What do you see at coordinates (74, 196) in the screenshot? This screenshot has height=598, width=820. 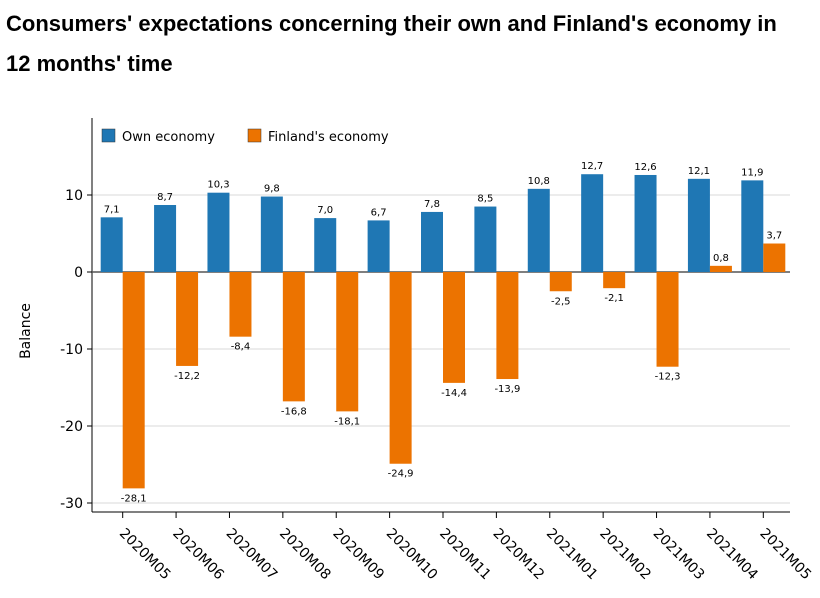 I see `y-tick-label: 10` at bounding box center [74, 196].